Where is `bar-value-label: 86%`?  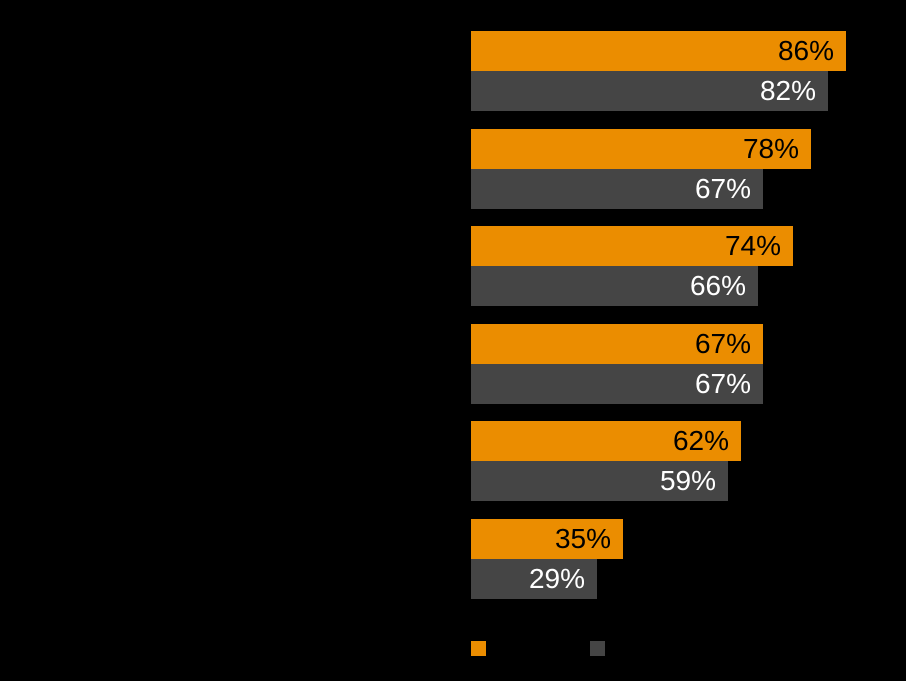
bar-value-label: 86% is located at coordinates (805, 50).